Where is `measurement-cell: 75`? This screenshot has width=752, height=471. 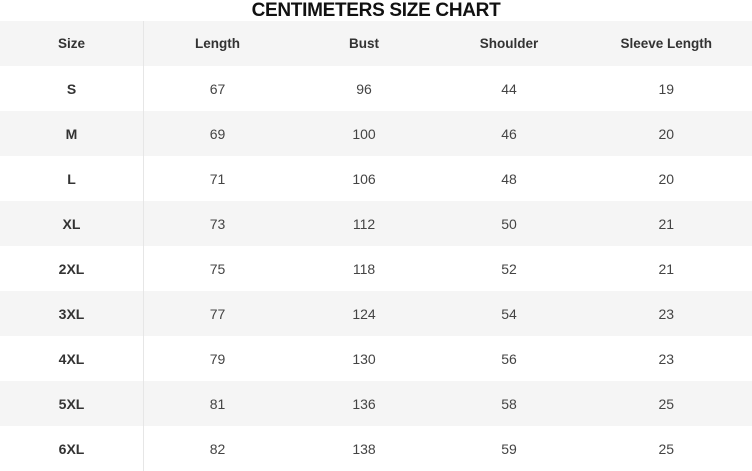 measurement-cell: 75 is located at coordinates (217, 268).